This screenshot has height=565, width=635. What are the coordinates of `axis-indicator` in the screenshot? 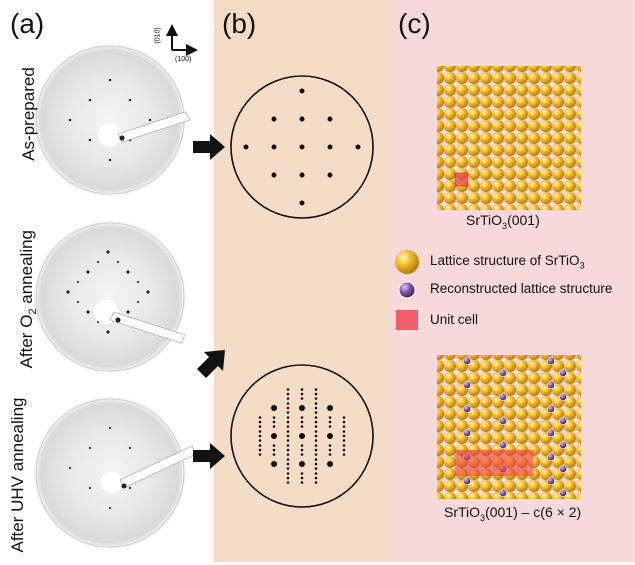 It's located at (182, 40).